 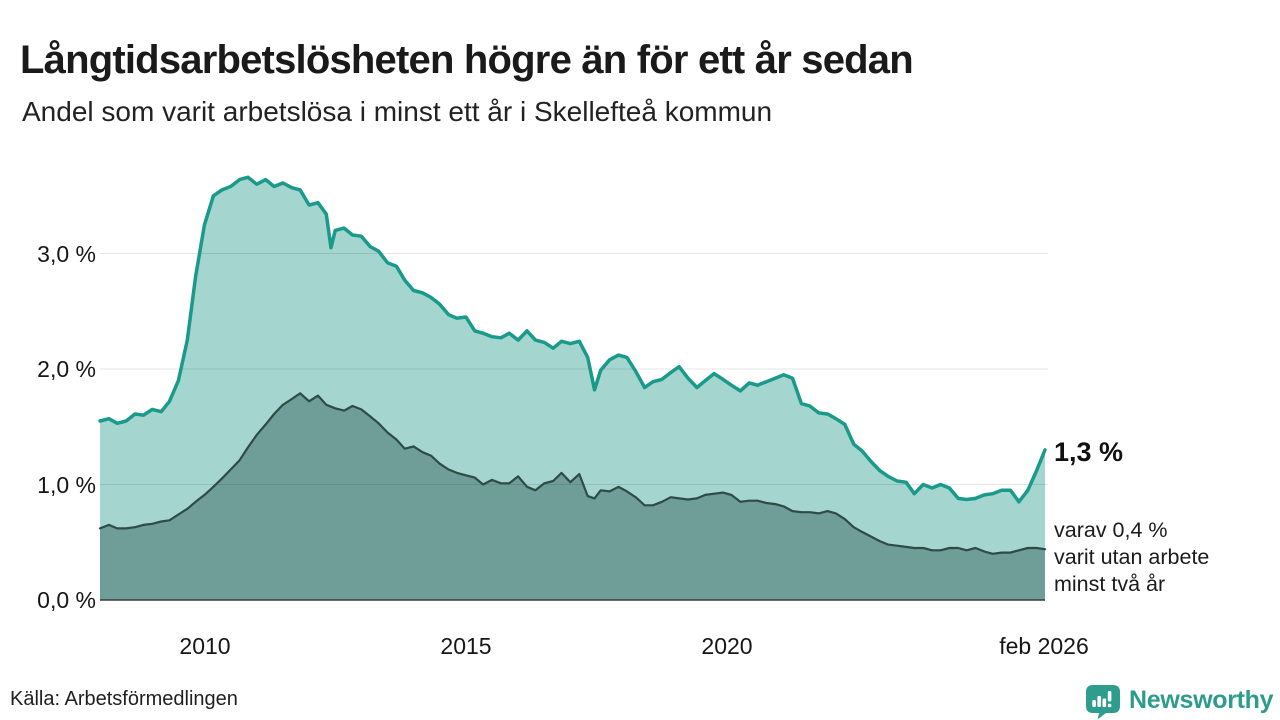 What do you see at coordinates (205, 646) in the screenshot?
I see `x-tick-2010: 2010` at bounding box center [205, 646].